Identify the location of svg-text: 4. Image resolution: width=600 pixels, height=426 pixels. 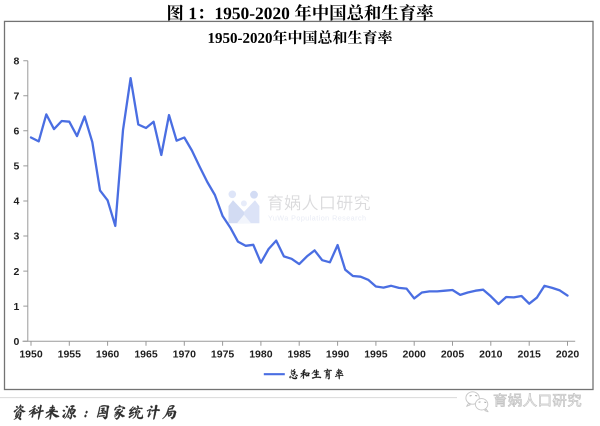
(16, 202).